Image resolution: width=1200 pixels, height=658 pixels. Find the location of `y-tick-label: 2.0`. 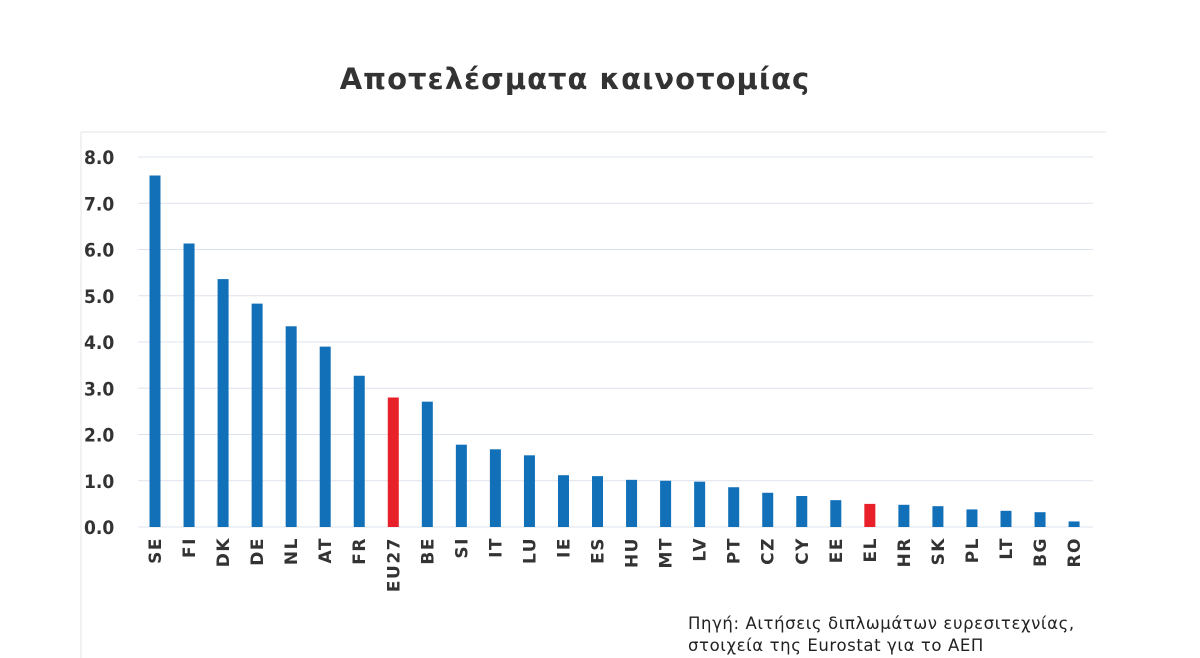

y-tick-label: 2.0 is located at coordinates (99, 436).